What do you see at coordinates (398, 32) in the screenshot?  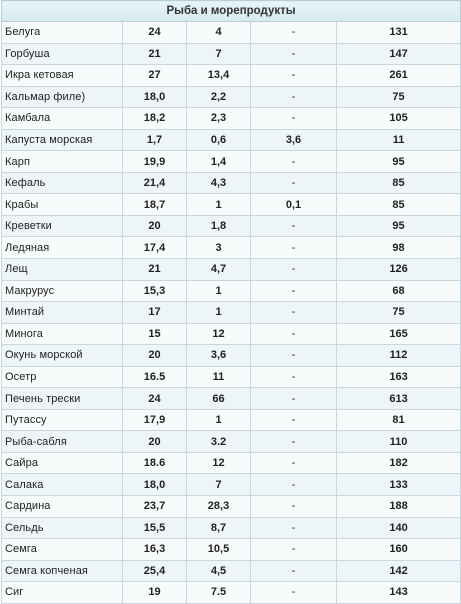 I see `kcal-cell: 131` at bounding box center [398, 32].